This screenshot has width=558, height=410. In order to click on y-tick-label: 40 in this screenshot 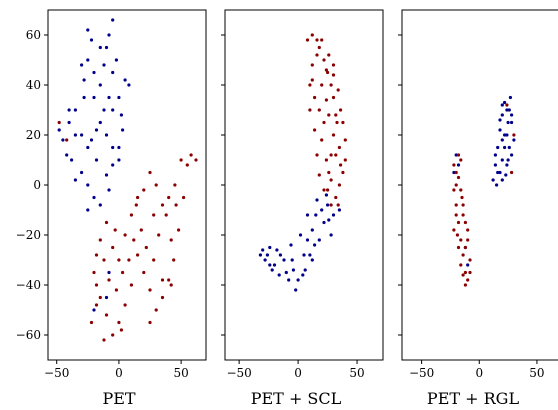, I will do `click(33, 85)`.